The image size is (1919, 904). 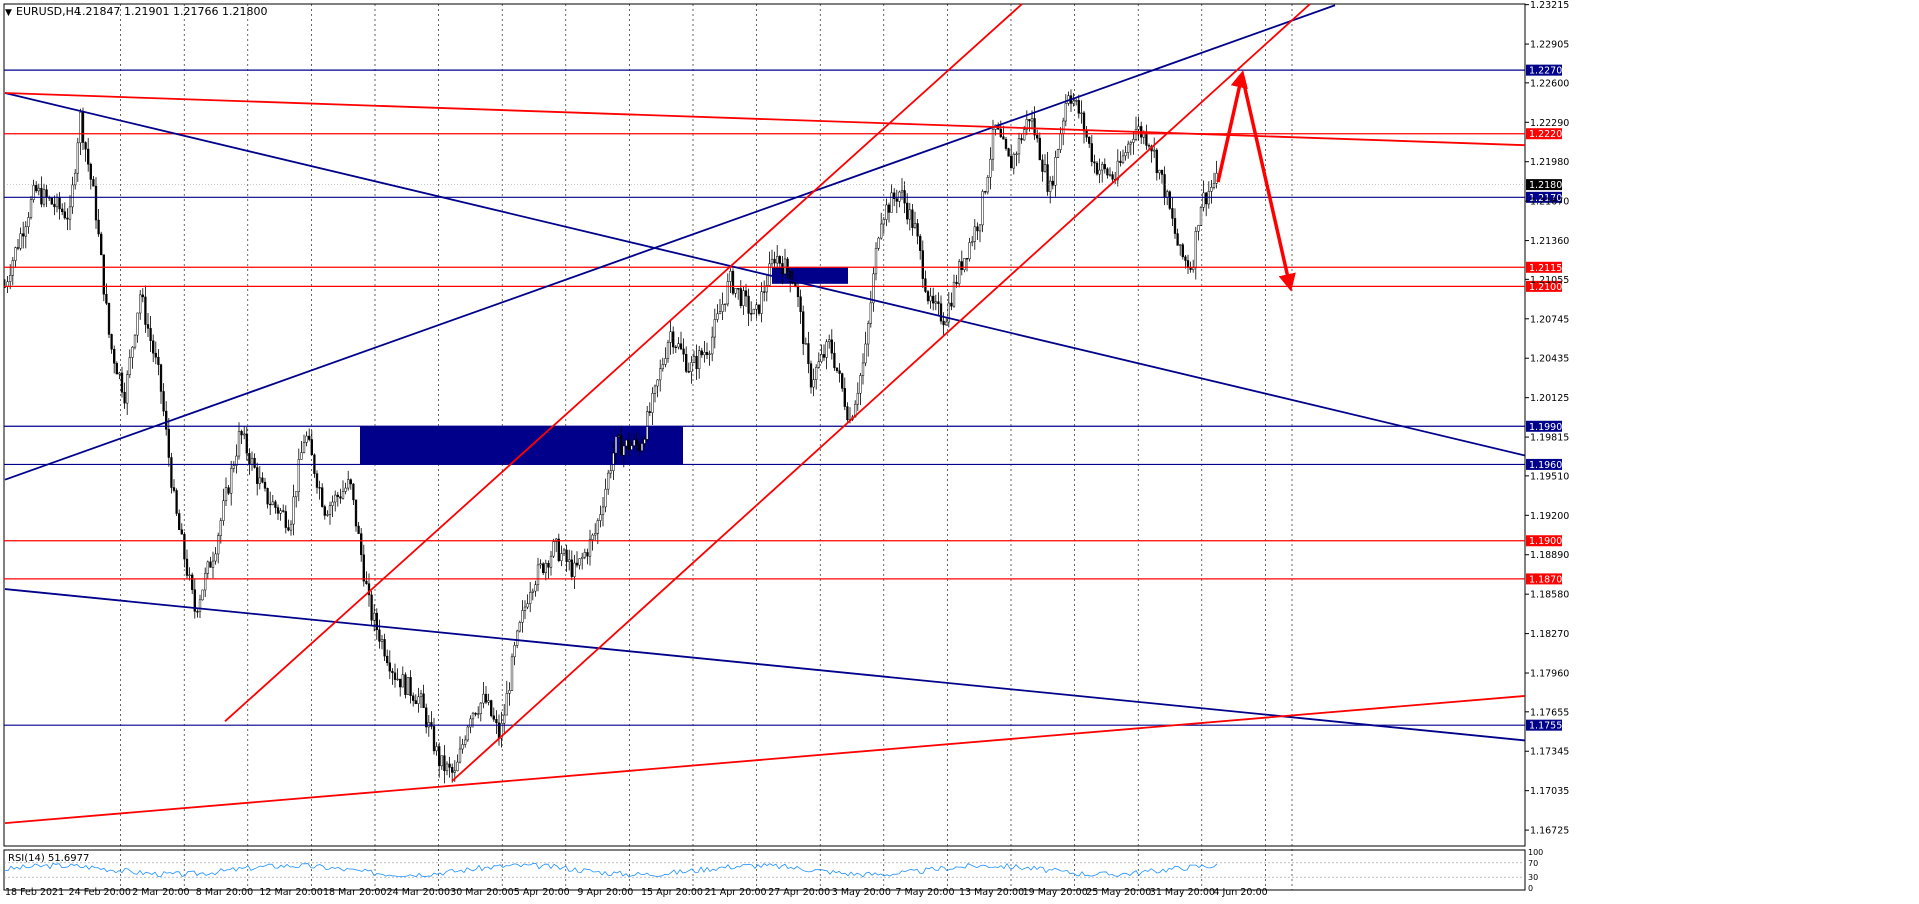 What do you see at coordinates (481, 892) in the screenshot?
I see `time-tick-label: 30 Mar 20:00` at bounding box center [481, 892].